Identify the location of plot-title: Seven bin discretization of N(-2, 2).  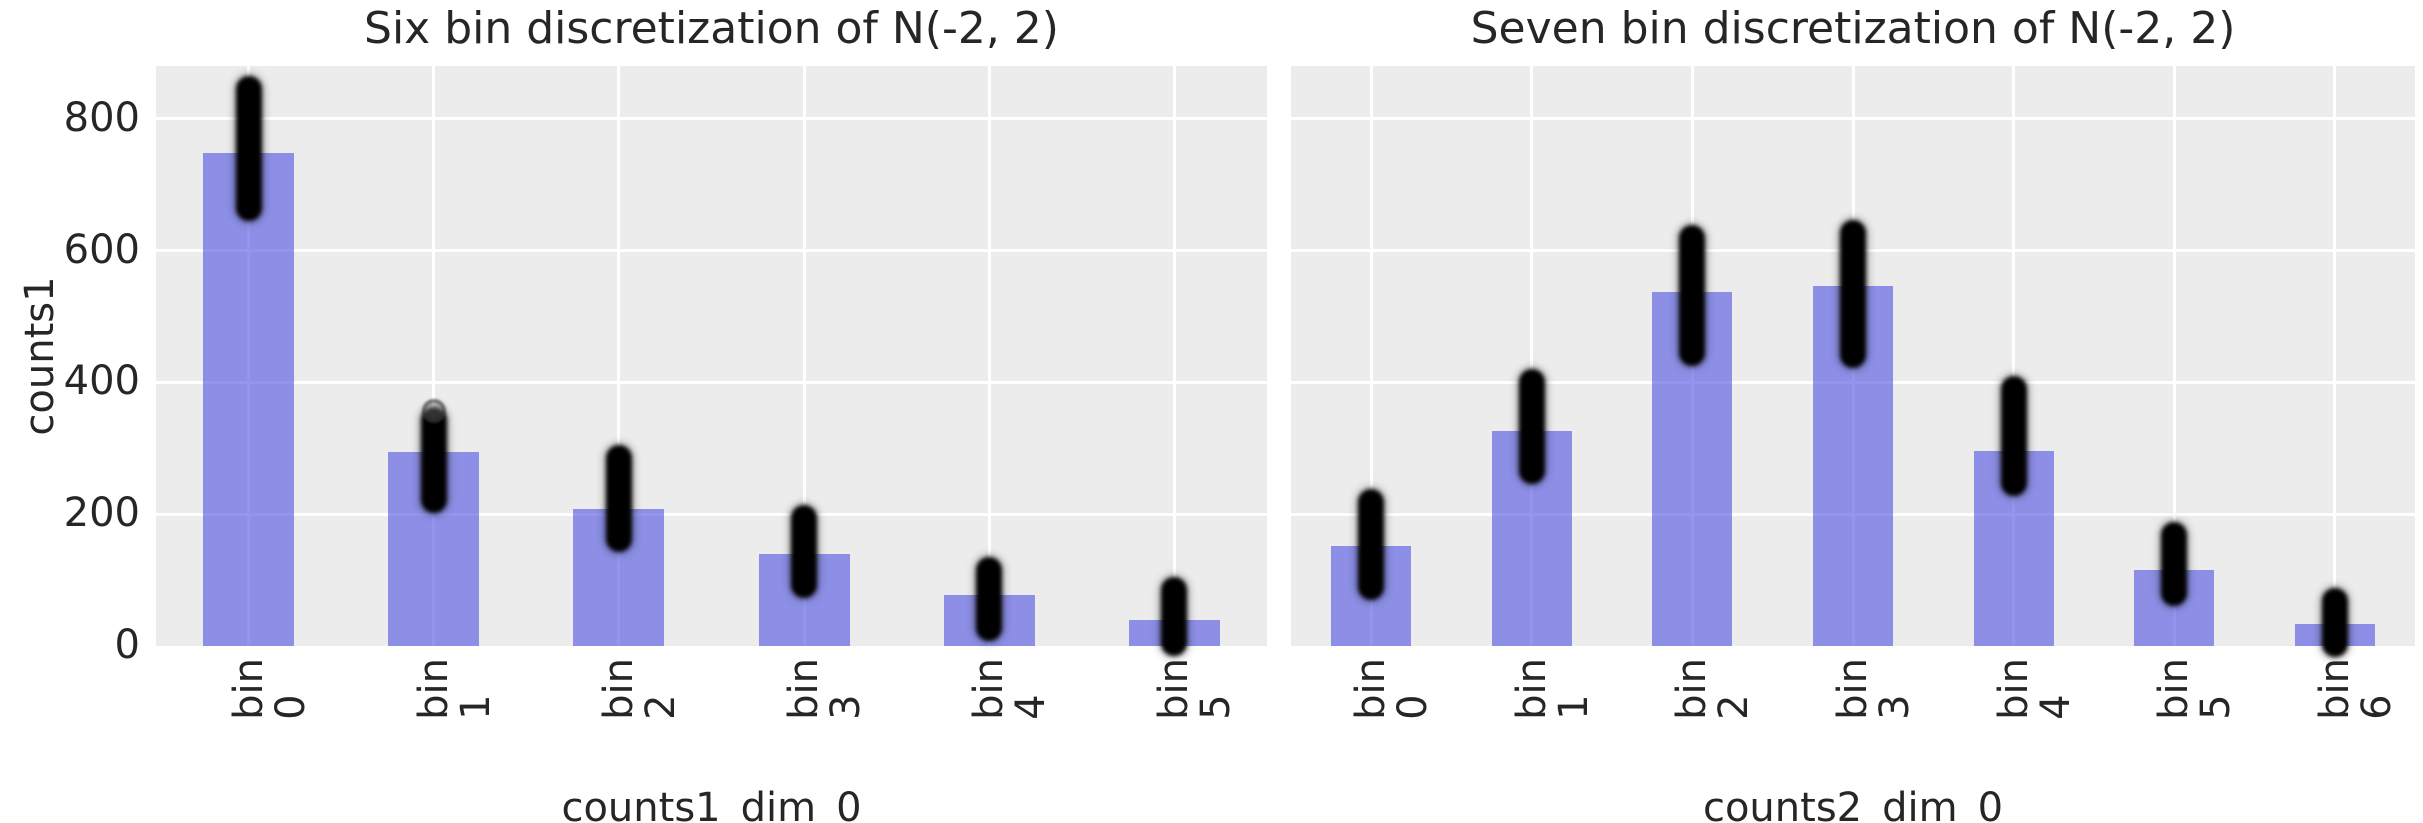
(1853, 28).